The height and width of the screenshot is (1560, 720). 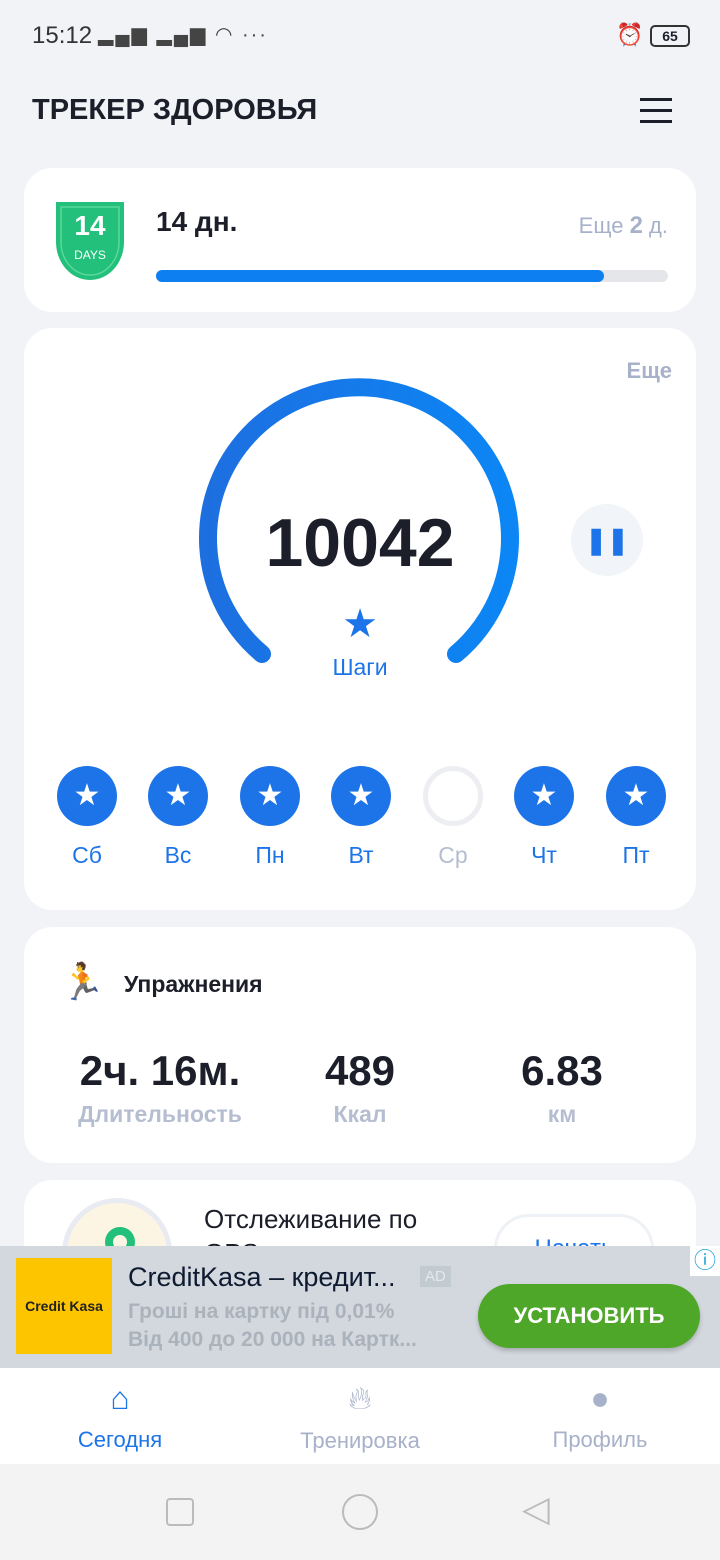 What do you see at coordinates (178, 855) in the screenshot?
I see `day-label: Вс` at bounding box center [178, 855].